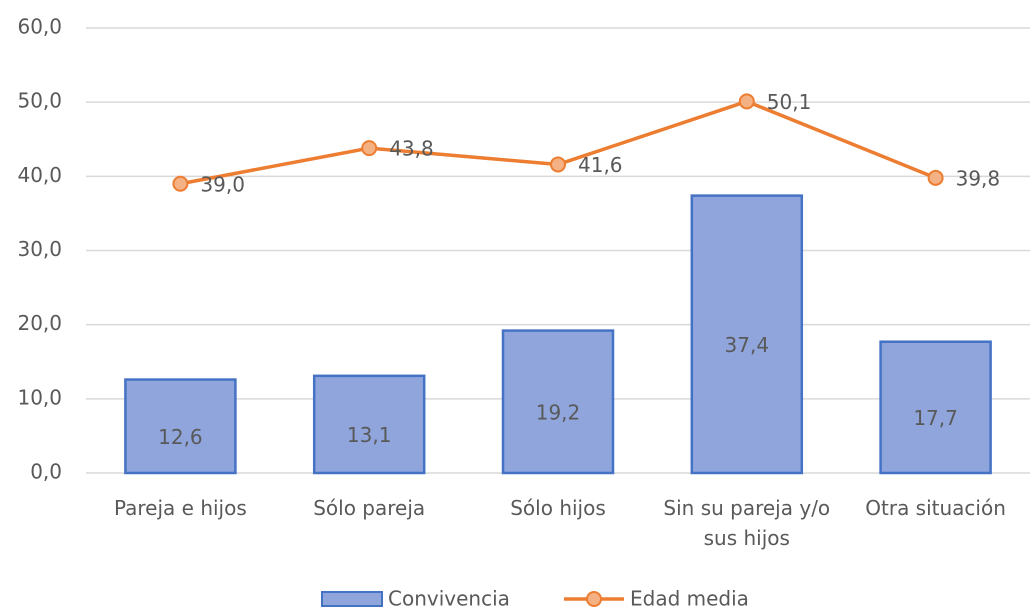  What do you see at coordinates (558, 412) in the screenshot?
I see `data-label: 19,2` at bounding box center [558, 412].